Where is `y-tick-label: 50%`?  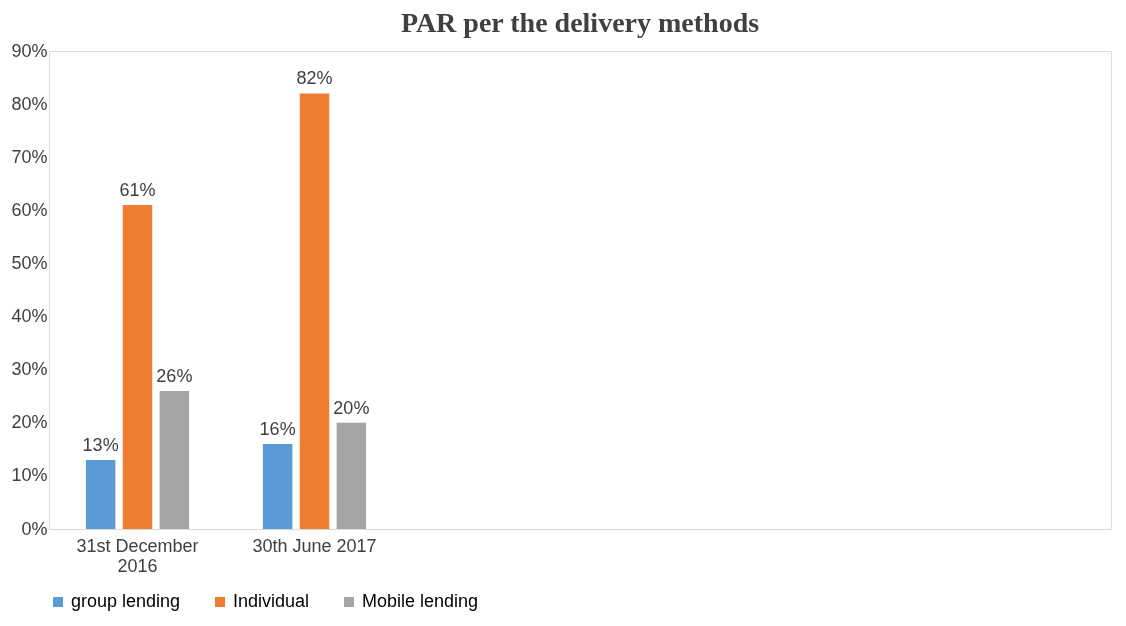
y-tick-label: 50% is located at coordinates (29, 262).